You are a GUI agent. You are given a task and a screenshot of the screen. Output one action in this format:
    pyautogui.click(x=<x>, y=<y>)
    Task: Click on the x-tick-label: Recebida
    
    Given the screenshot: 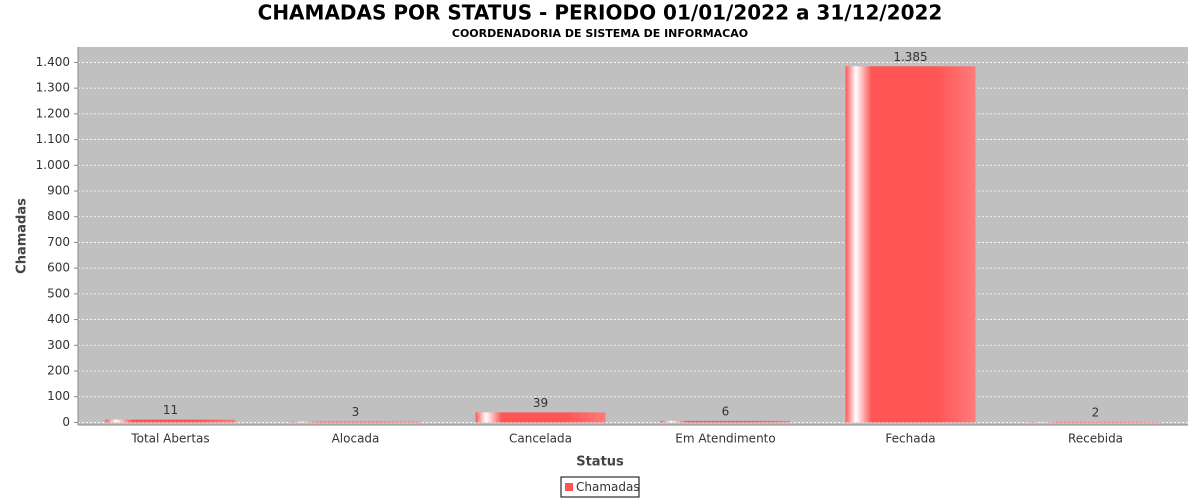 What is the action you would take?
    pyautogui.click(x=1095, y=439)
    